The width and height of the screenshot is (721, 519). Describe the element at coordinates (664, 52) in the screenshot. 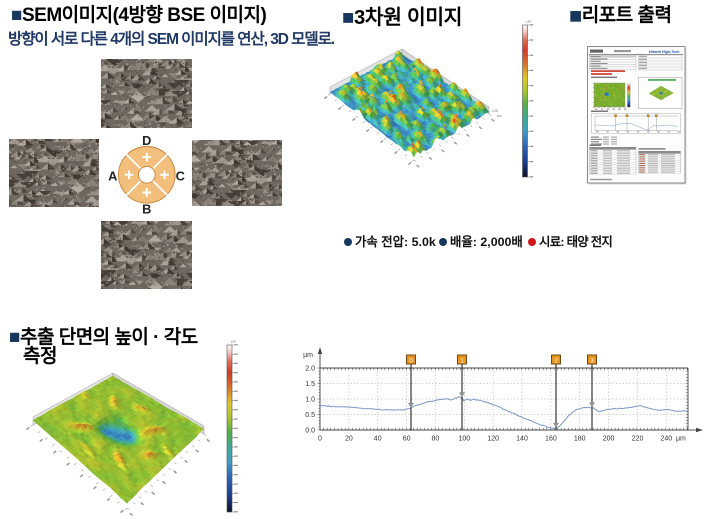

I see `svg-text: Hitachi High-Tech` at that location.